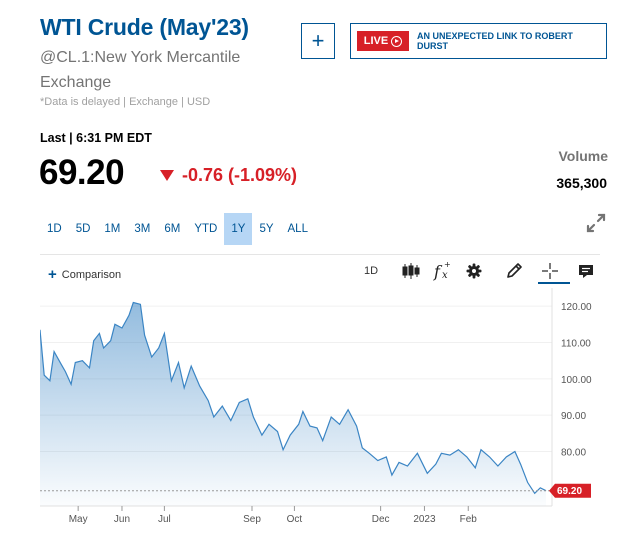  I want to click on range-tab-3m: 3M, so click(142, 229).